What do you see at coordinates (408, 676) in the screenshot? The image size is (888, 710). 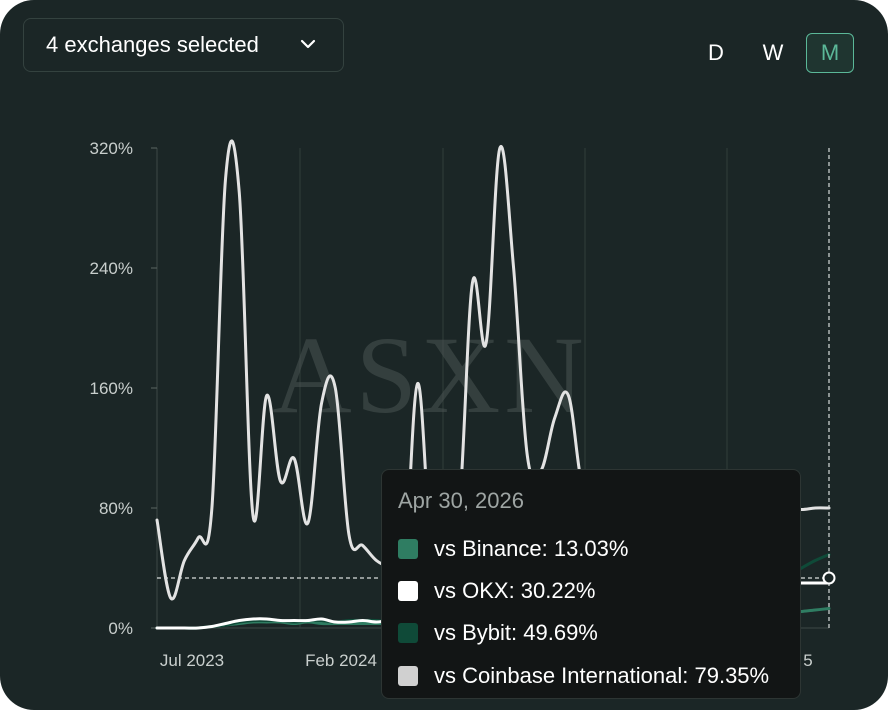 I see `legend-swatch-coinbase-international` at bounding box center [408, 676].